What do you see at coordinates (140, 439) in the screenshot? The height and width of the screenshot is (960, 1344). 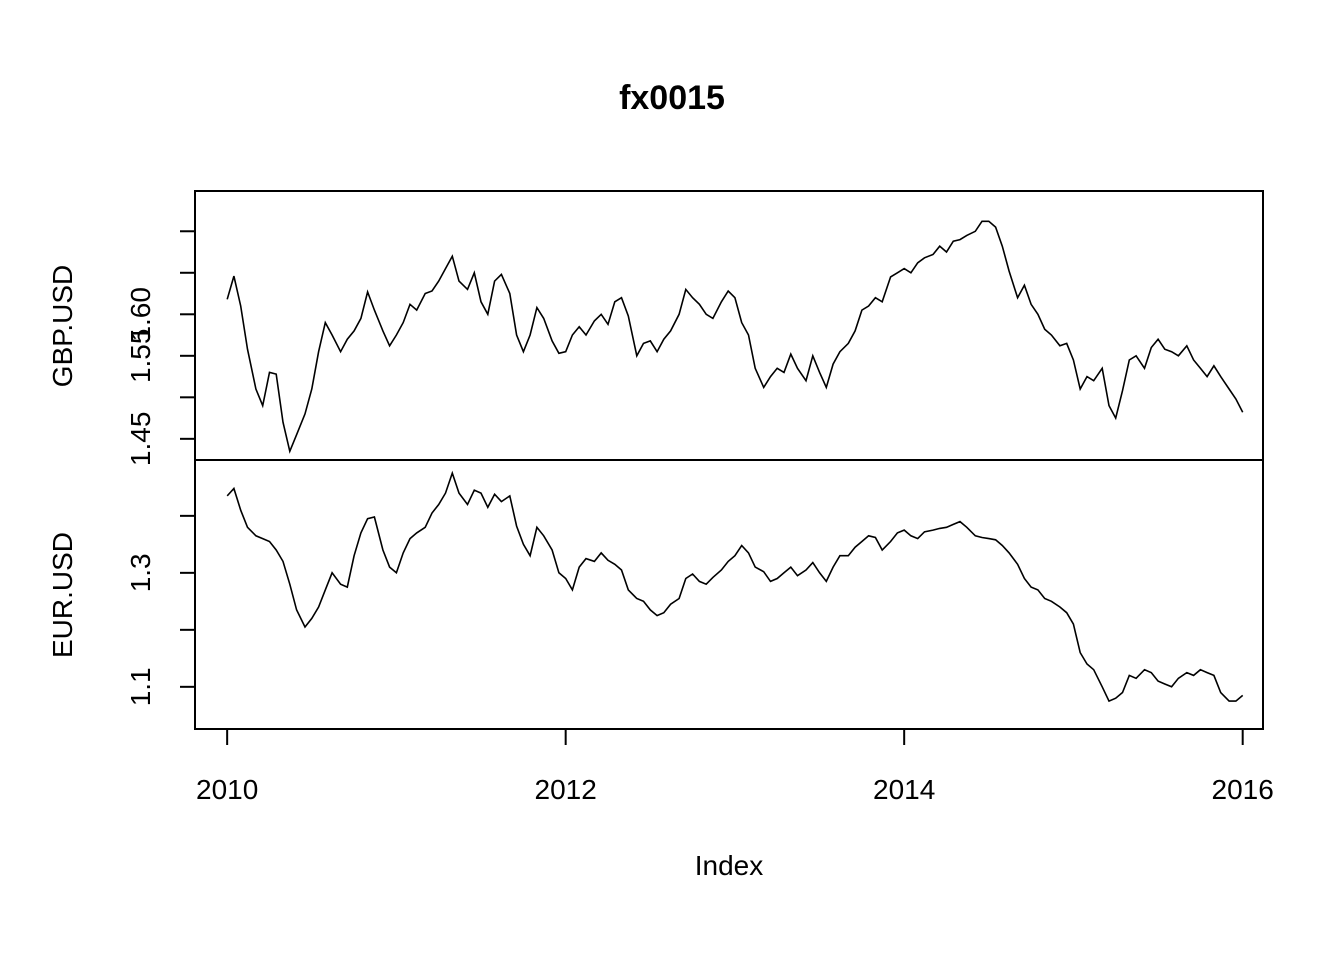 I see `y-tick-label: 1.45` at bounding box center [140, 439].